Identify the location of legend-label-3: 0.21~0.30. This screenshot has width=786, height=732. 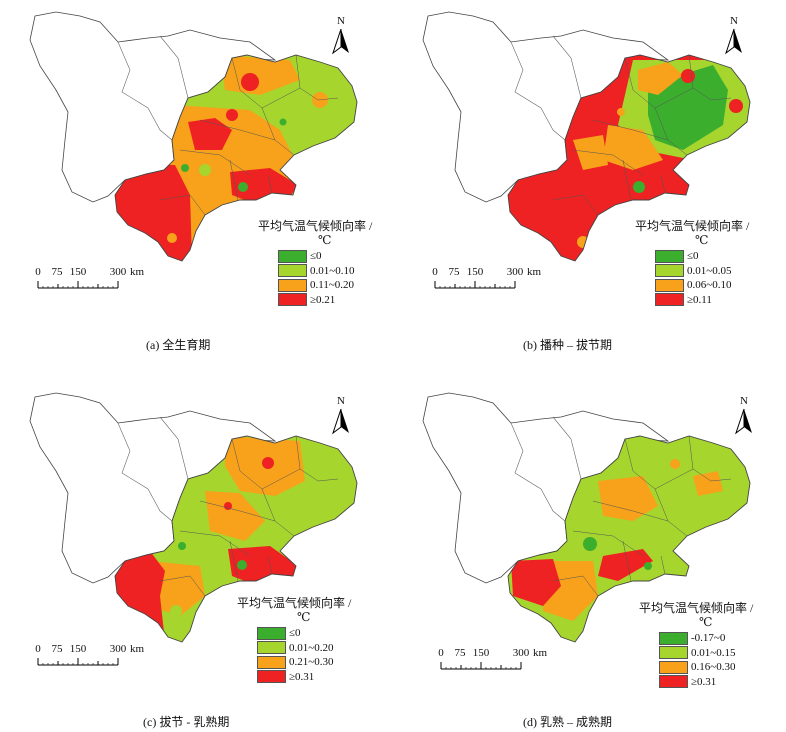
(311, 662).